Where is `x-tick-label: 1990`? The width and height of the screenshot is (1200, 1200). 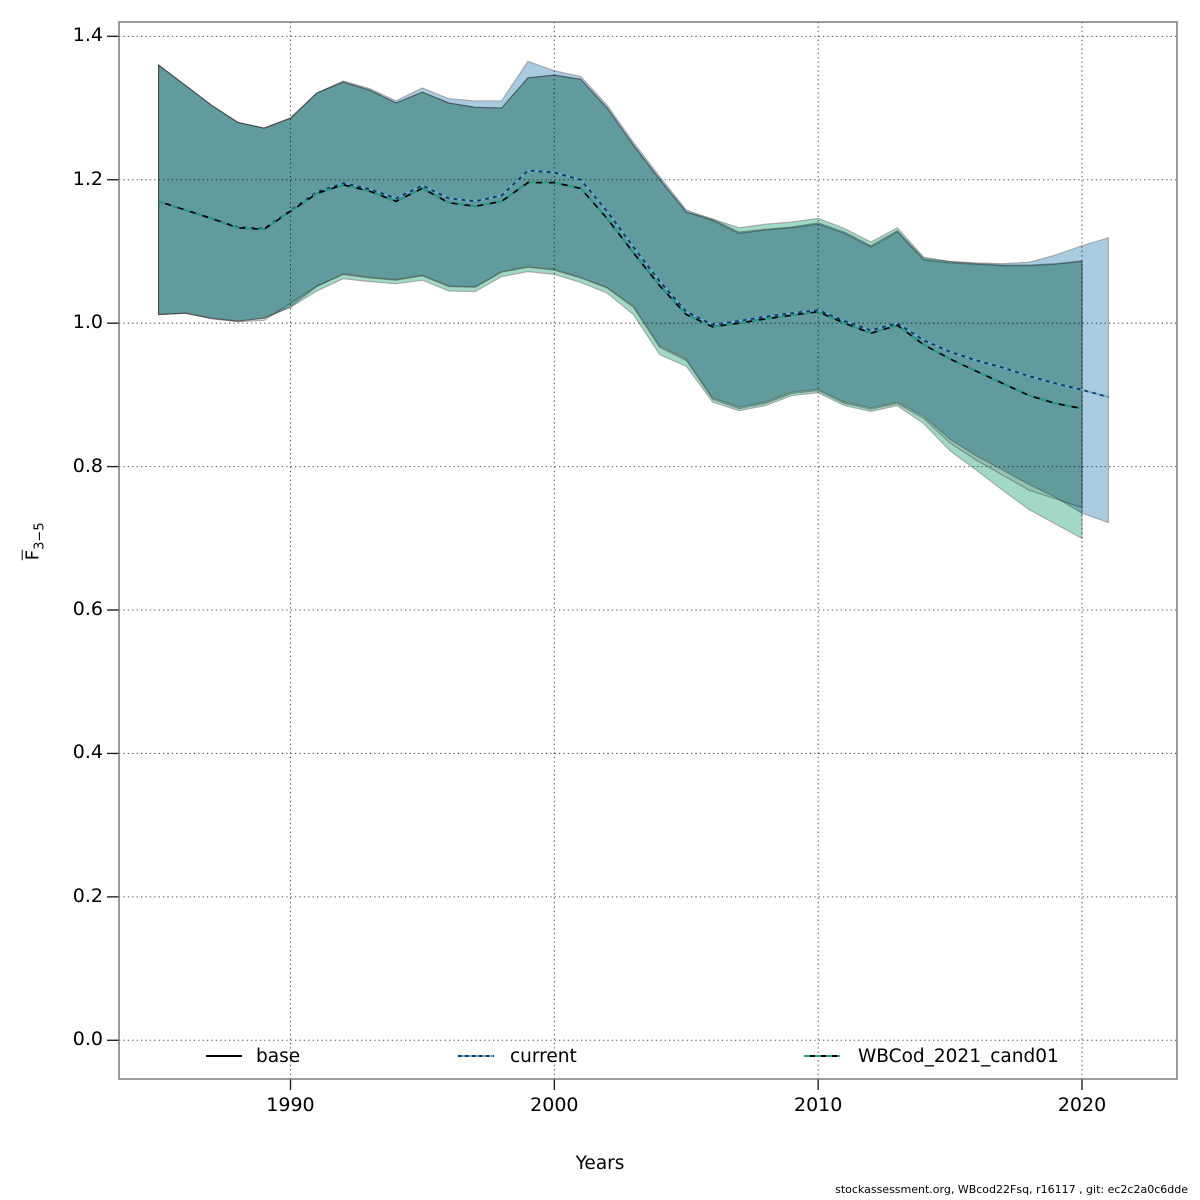
x-tick-label: 1990 is located at coordinates (290, 1105).